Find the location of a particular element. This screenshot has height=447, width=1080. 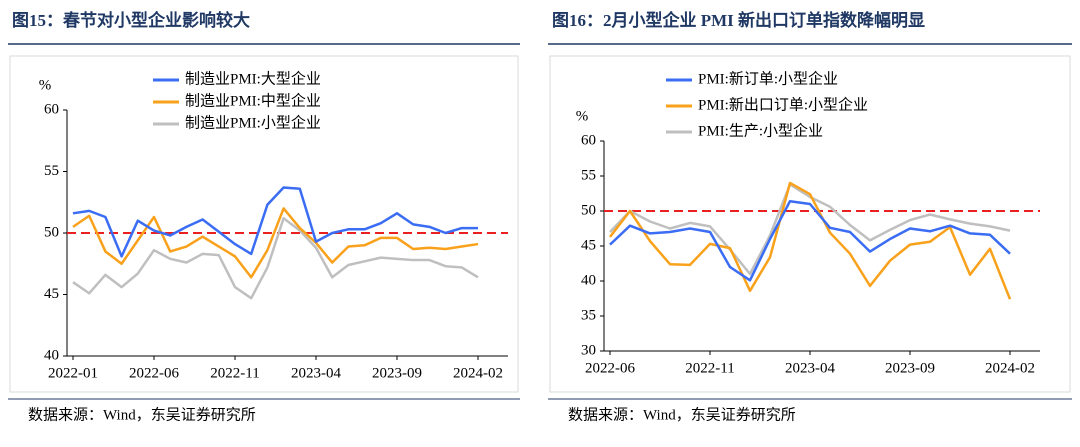

chart-title: 图15：春节对小型企业影响较大 is located at coordinates (131, 20).